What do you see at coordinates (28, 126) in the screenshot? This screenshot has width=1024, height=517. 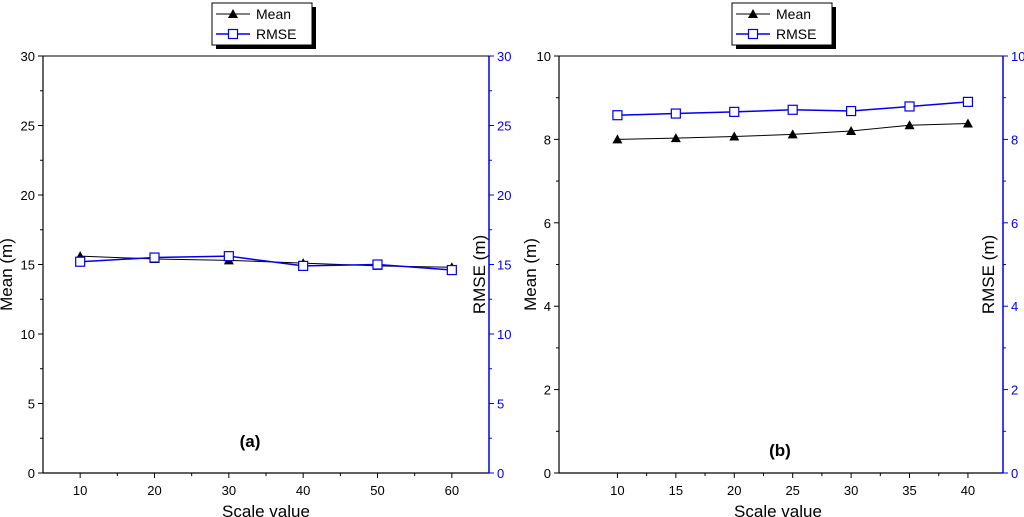 I see `left-y-tick-label: 25` at bounding box center [28, 126].